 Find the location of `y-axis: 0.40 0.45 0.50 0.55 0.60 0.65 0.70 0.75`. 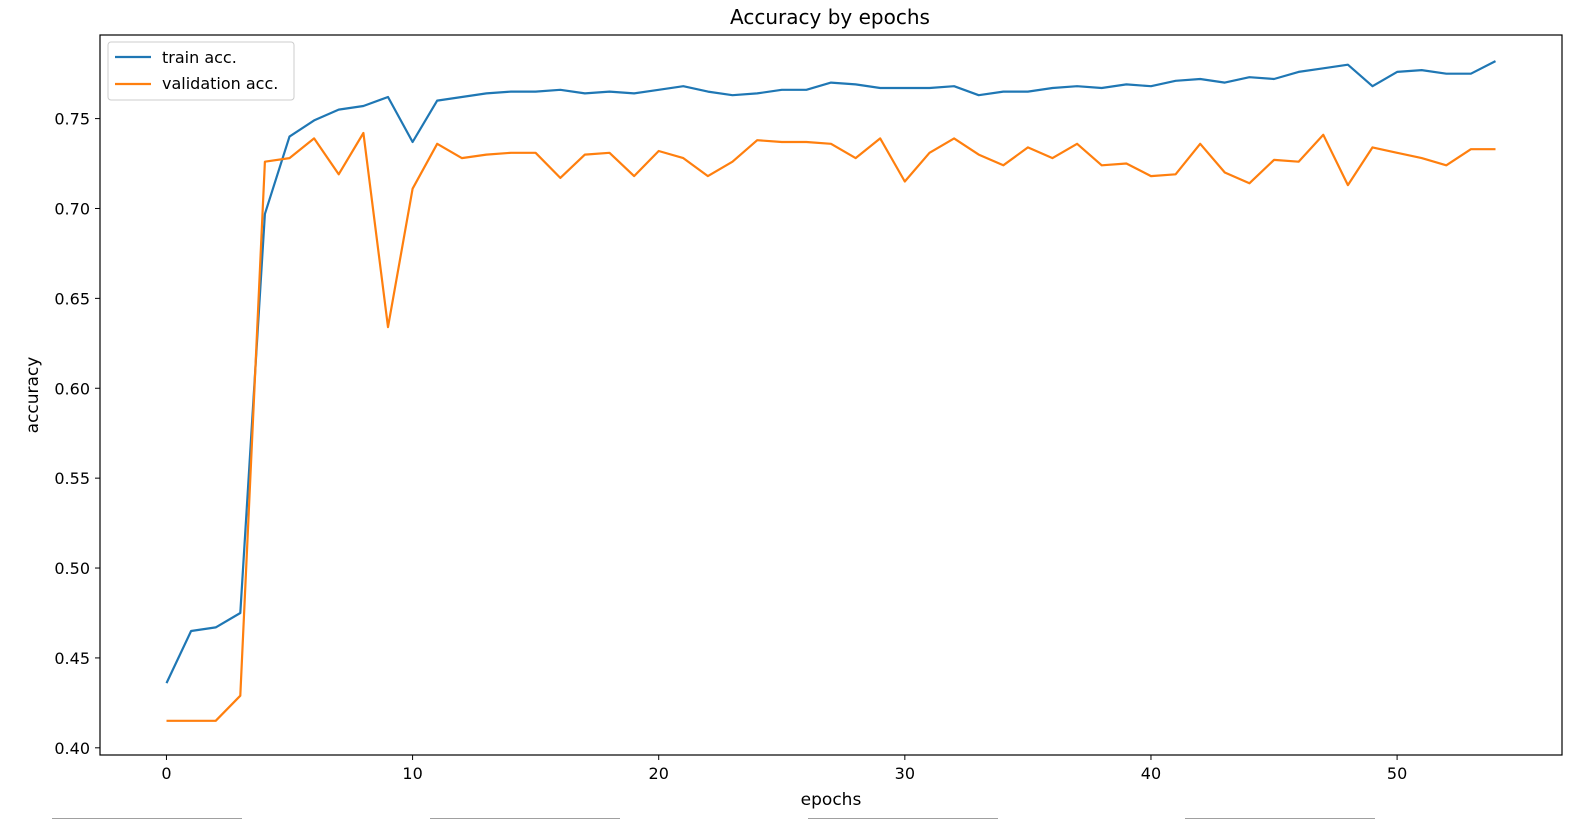

y-axis: 0.40 0.45 0.50 0.55 0.60 0.65 0.70 0.75 is located at coordinates (77, 434).